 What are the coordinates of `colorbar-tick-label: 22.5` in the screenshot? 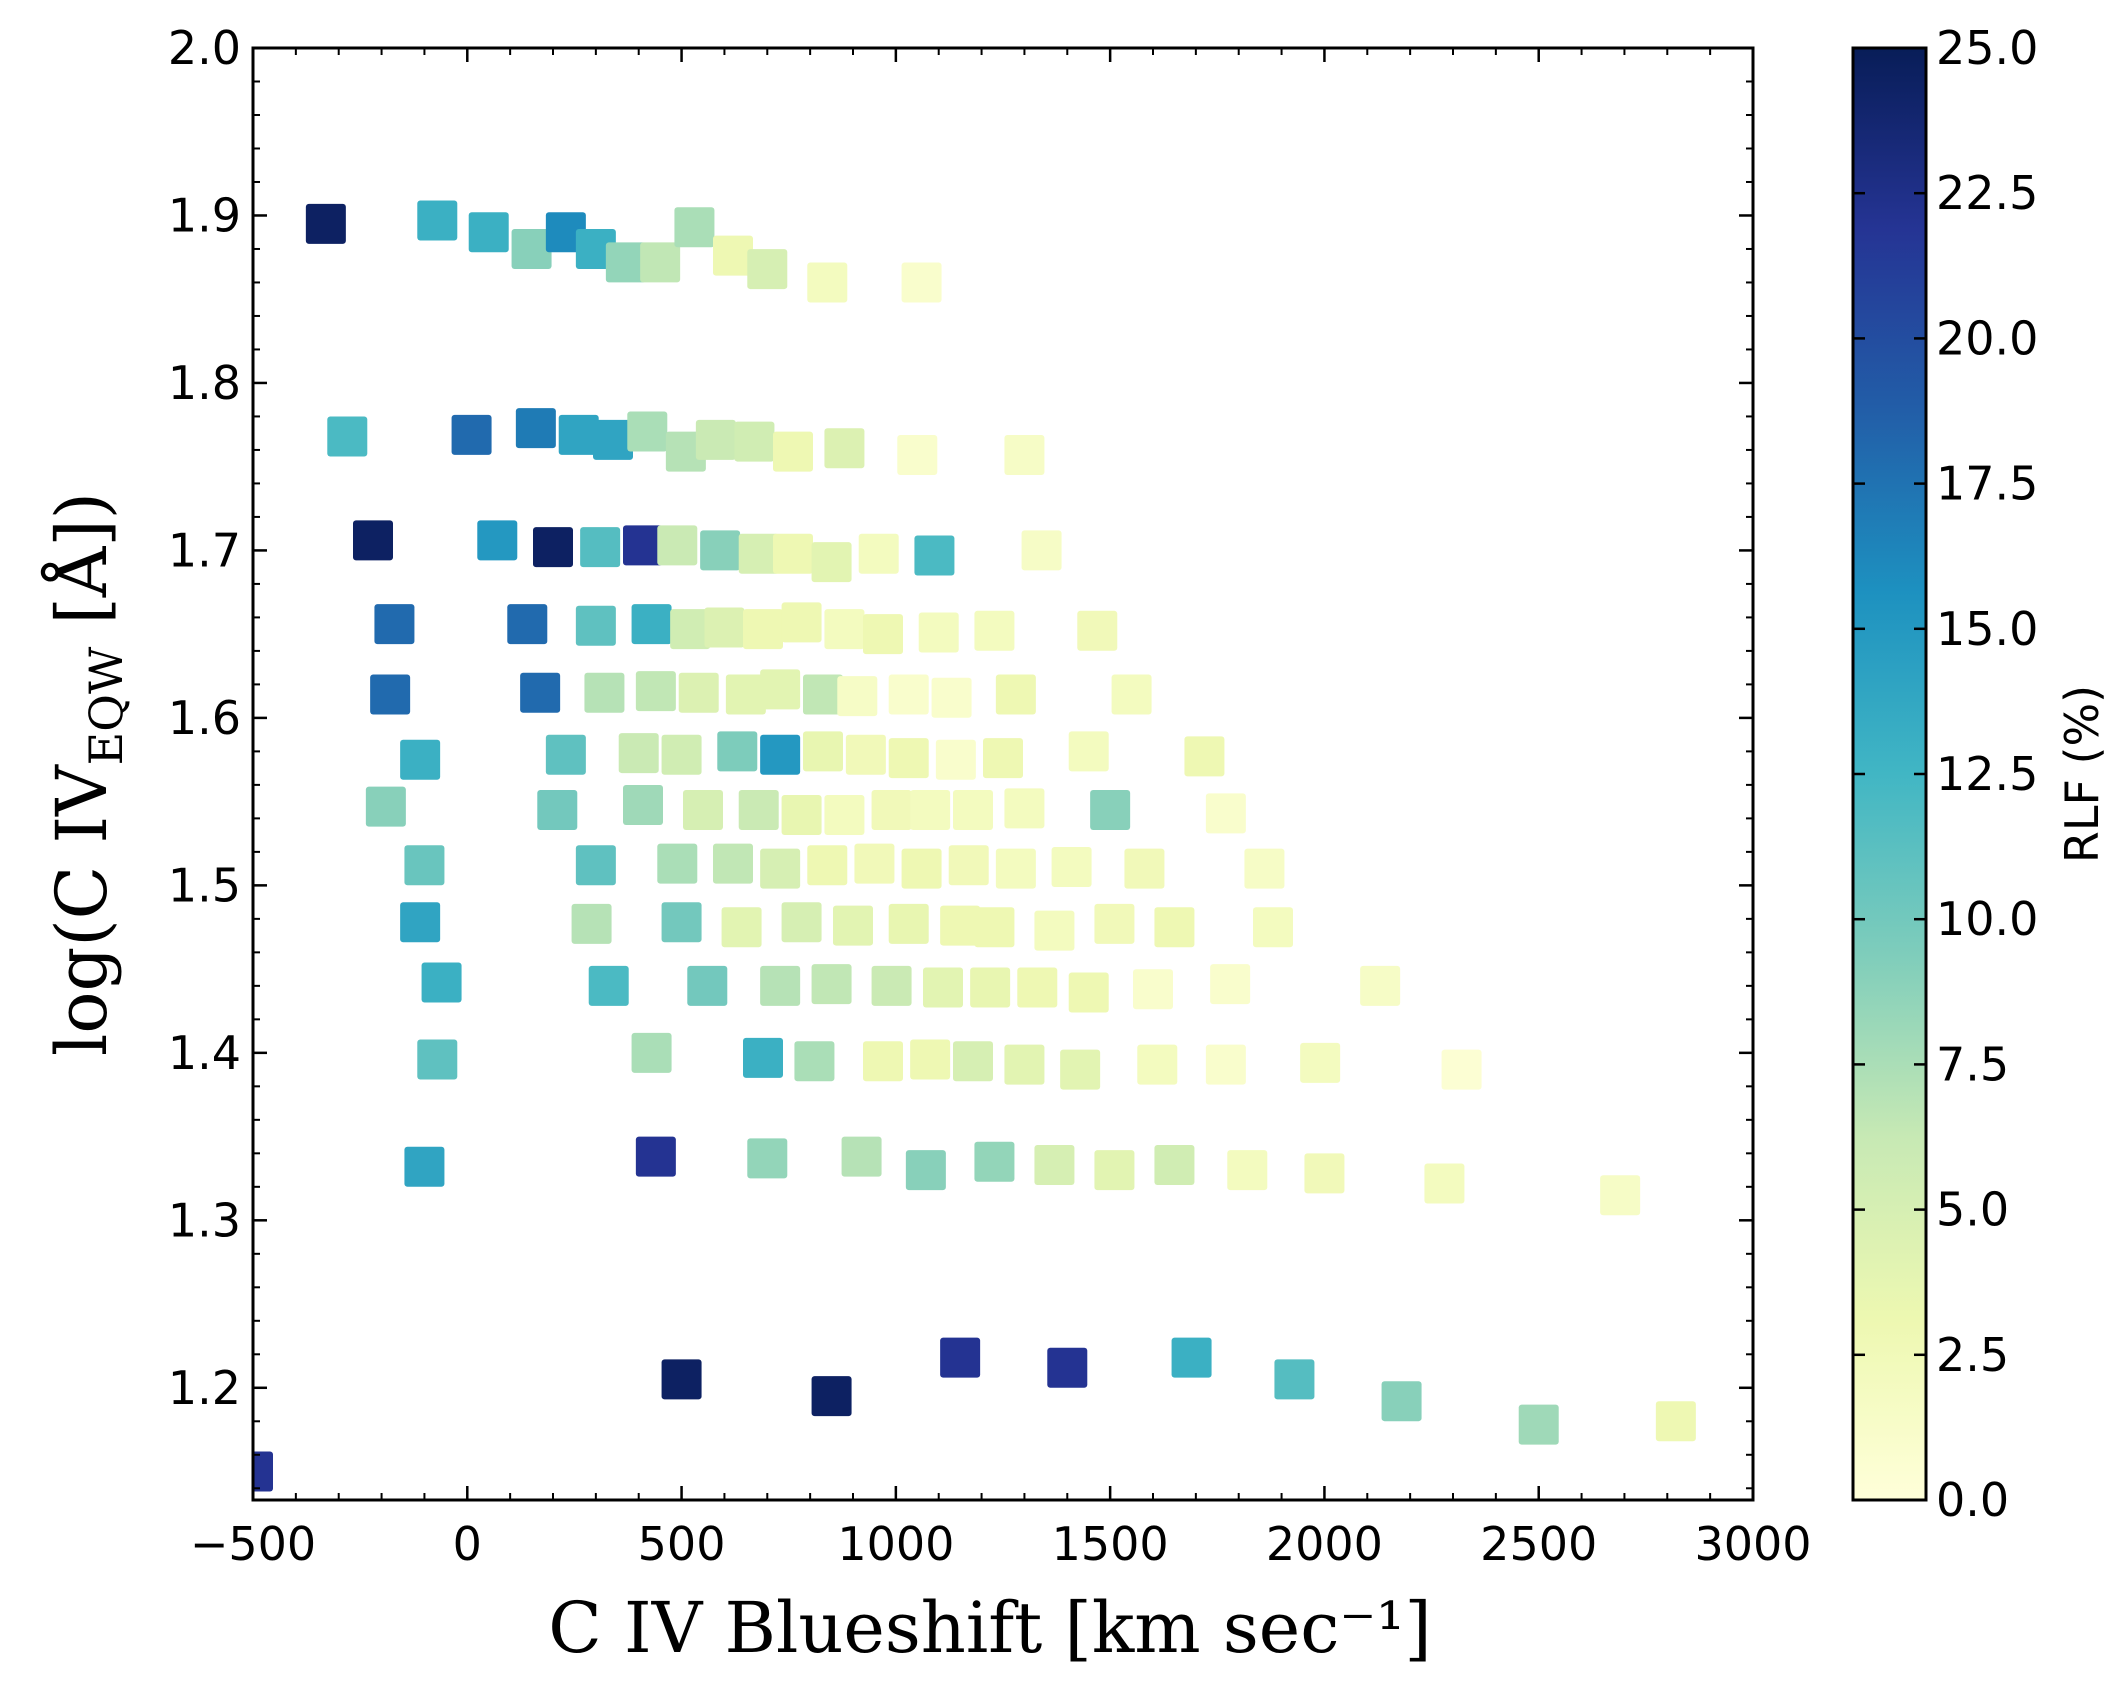 It's located at (1987, 193).